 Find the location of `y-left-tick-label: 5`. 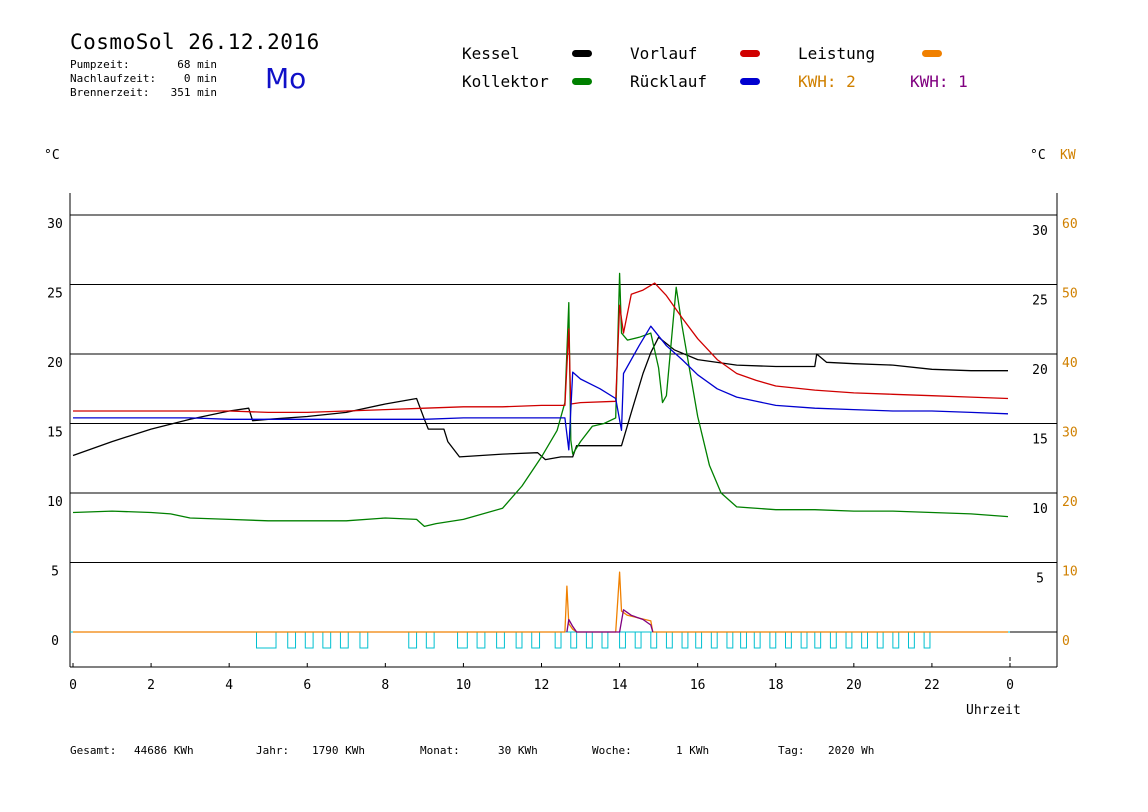

y-left-tick-label: 5 is located at coordinates (55, 572).